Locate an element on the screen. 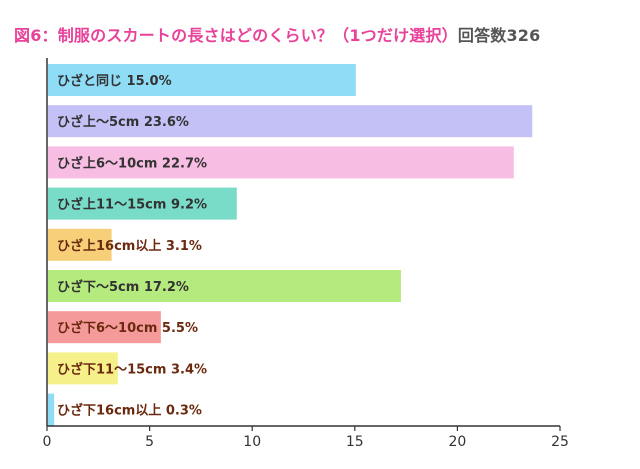 Image resolution: width=640 pixels, height=469 pixels. x-tick-label-0: 0 is located at coordinates (47, 442).